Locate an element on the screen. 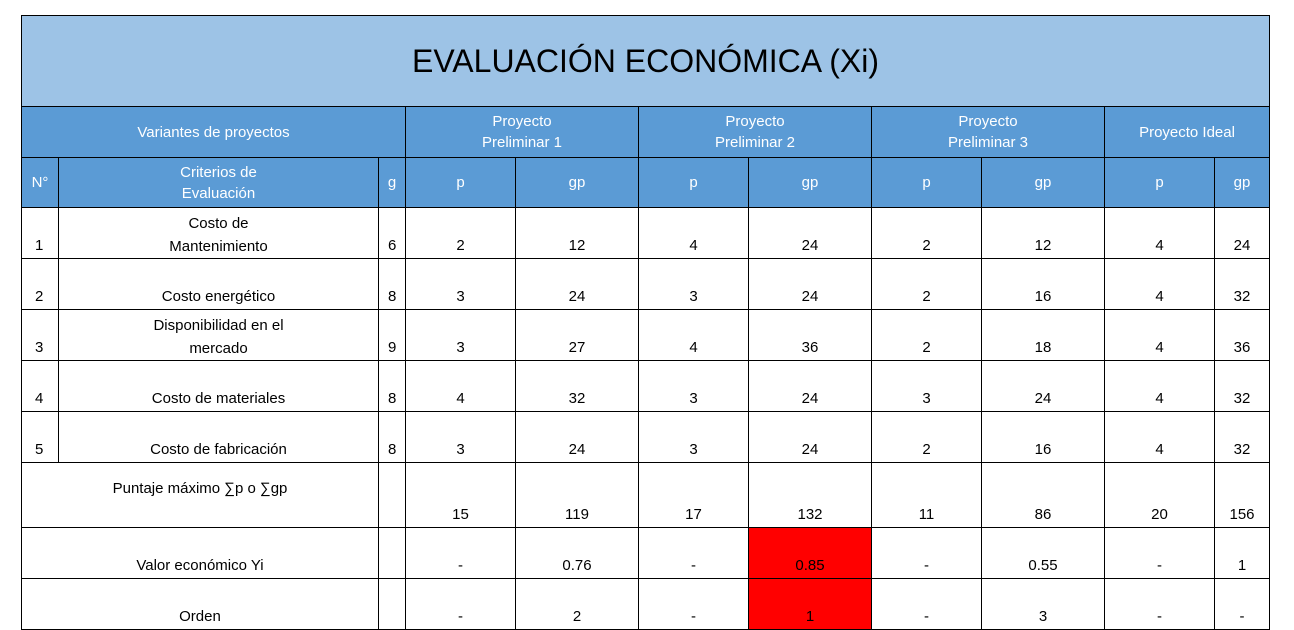  cell-gp-ideal: 1 is located at coordinates (1242, 553).